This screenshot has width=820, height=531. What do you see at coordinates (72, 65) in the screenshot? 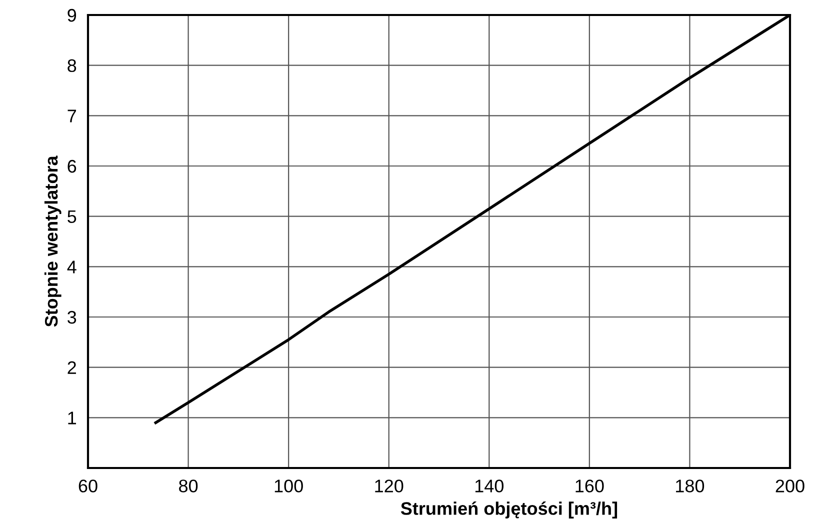
I see `y-tick-label: 8` at bounding box center [72, 65].